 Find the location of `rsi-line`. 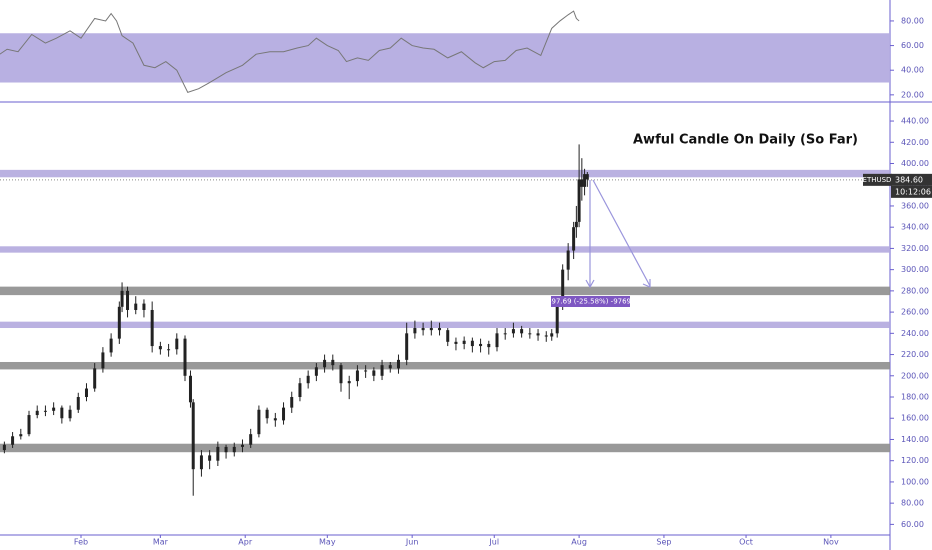

rsi-line is located at coordinates (290, 51).